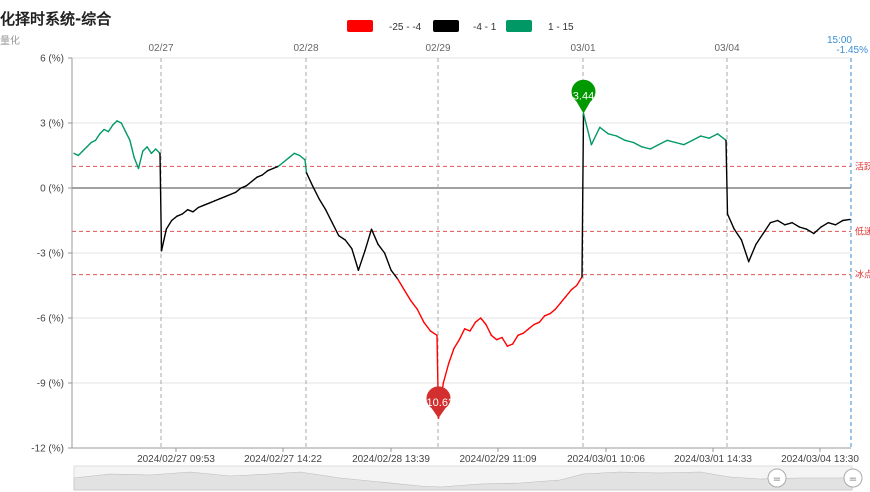 This screenshot has width=870, height=492. What do you see at coordinates (485, 27) in the screenshot?
I see `legend-label-black: -4 - 1` at bounding box center [485, 27].